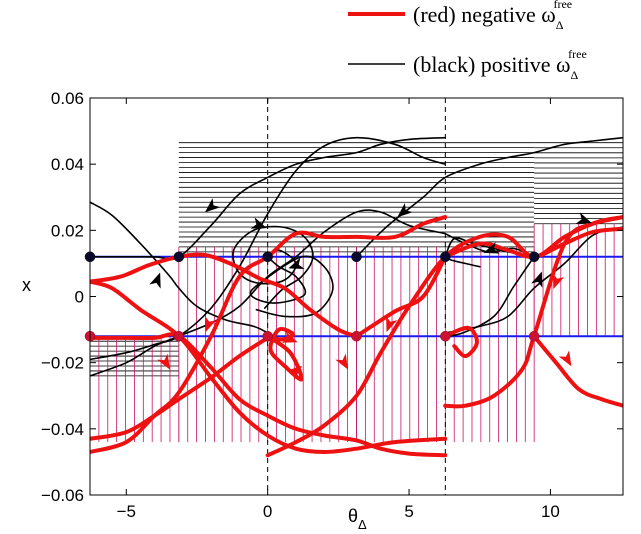 The width and height of the screenshot is (641, 534). Describe the element at coordinates (408, 511) in the screenshot. I see `x-tick-label: 5` at that location.